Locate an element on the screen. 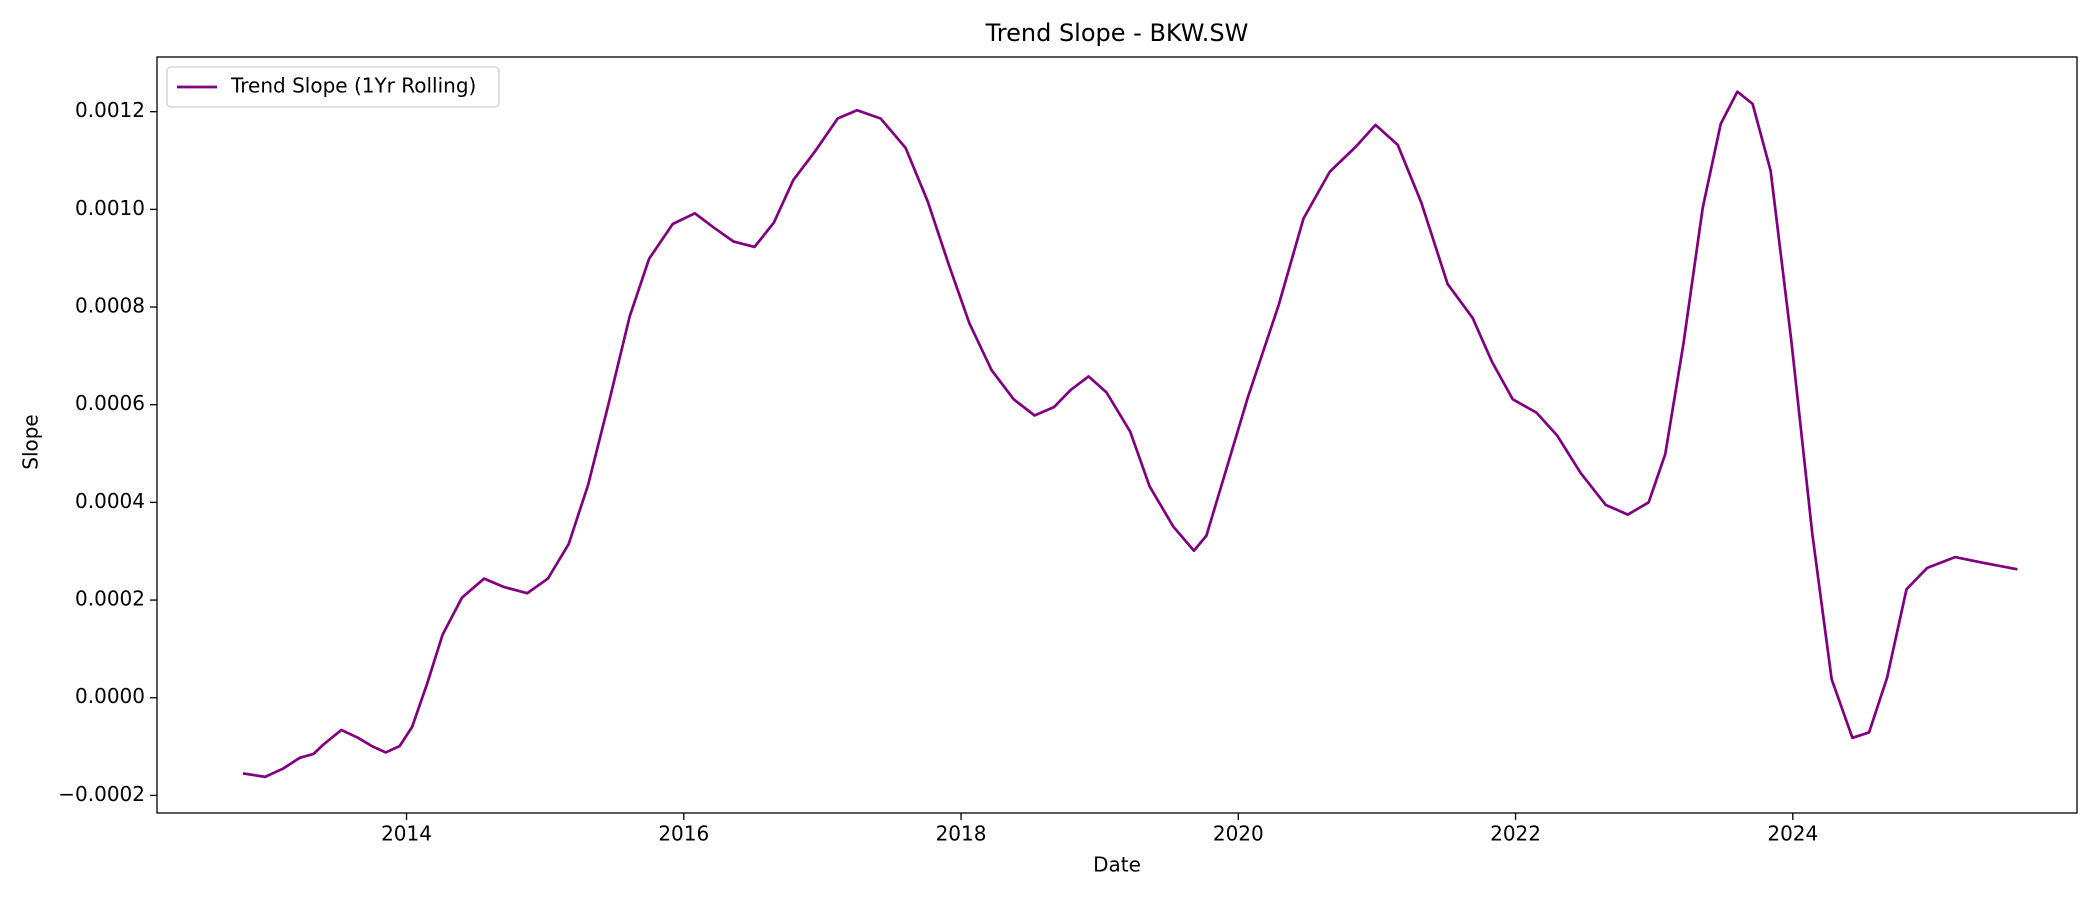 The image size is (2100, 900). y-tick-label: 0.0010 is located at coordinates (110, 208).